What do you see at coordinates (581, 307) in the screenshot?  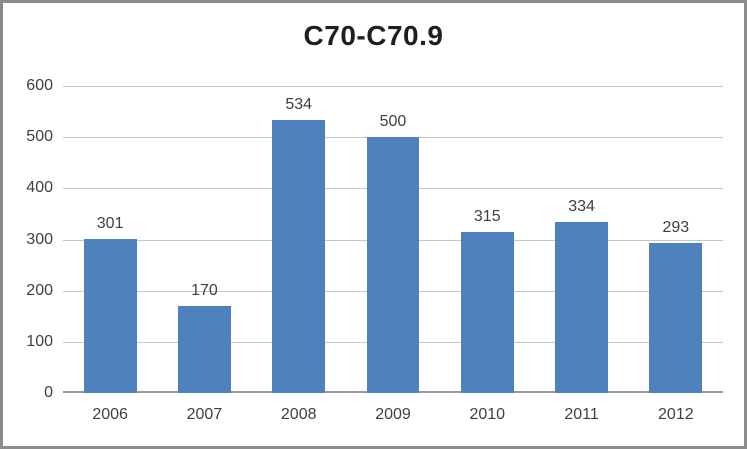 I see `bar-2011` at bounding box center [581, 307].